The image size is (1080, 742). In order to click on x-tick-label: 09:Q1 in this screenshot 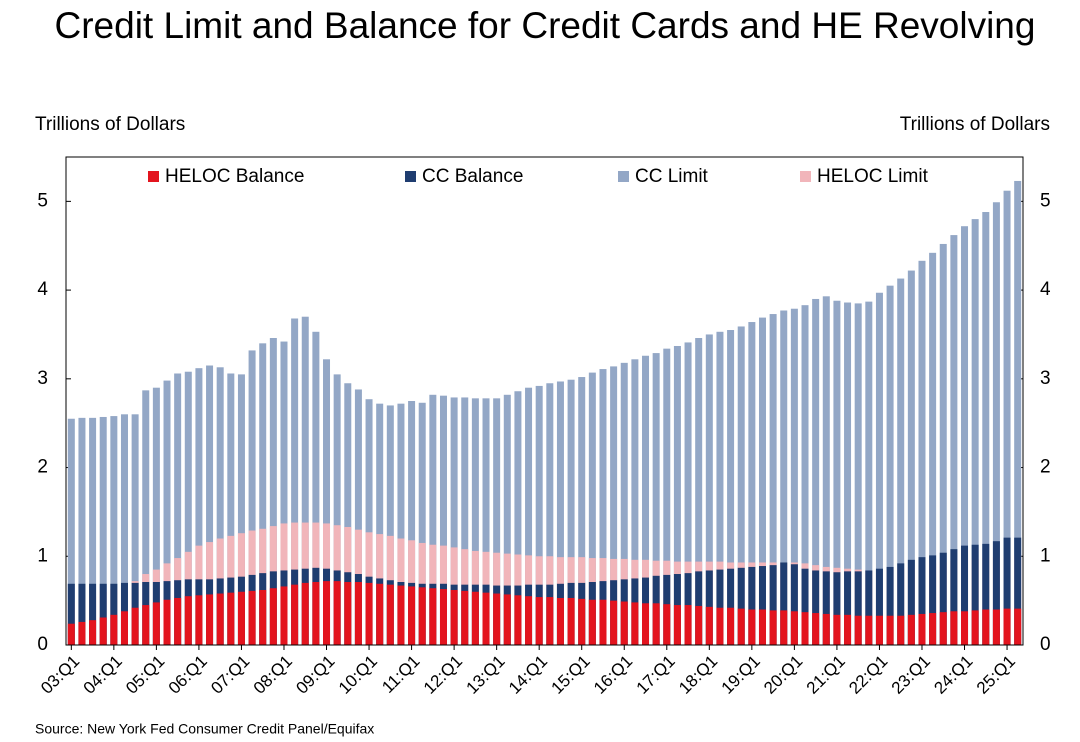, I will do `click(315, 675)`.